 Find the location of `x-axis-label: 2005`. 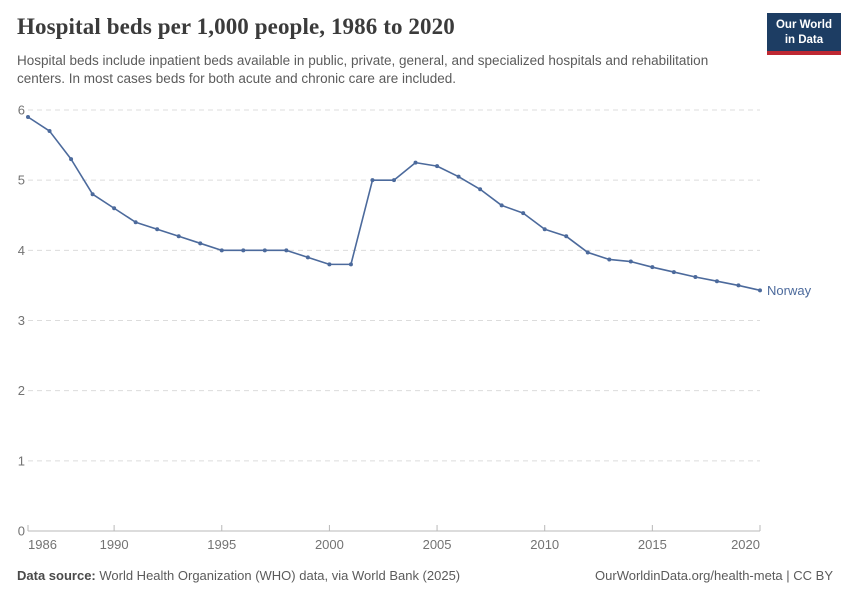

x-axis-label: 2005 is located at coordinates (437, 544).